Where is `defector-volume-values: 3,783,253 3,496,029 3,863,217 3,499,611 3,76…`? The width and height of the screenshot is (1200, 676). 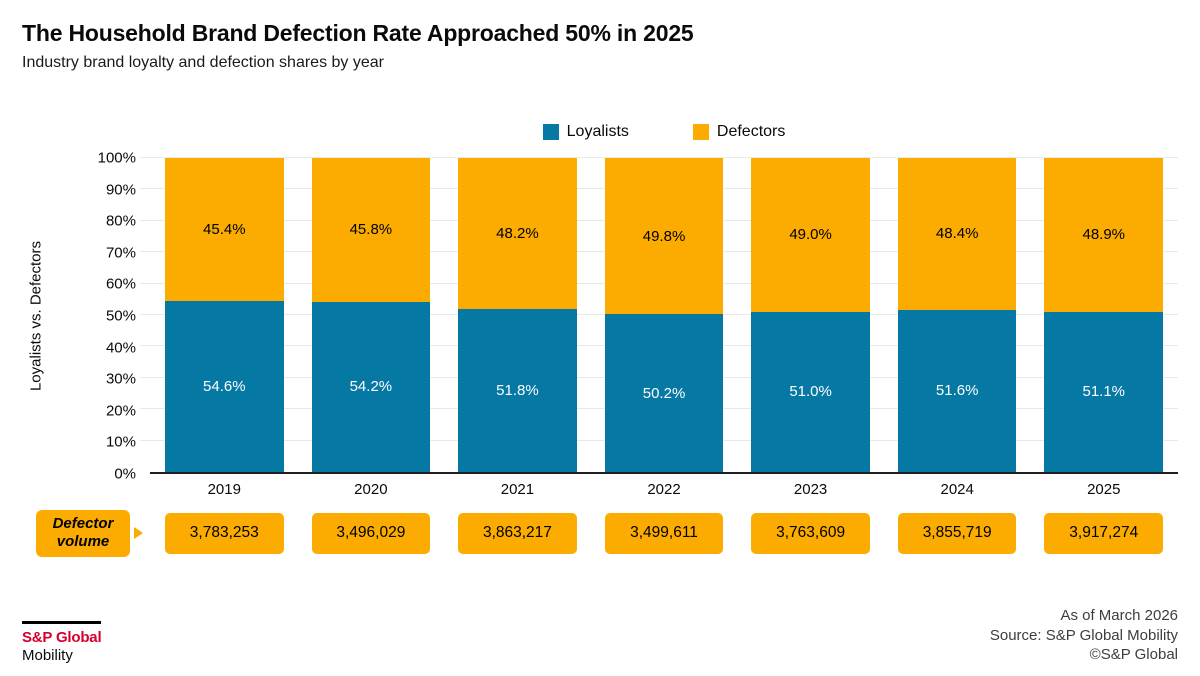
defector-volume-values: 3,783,253 3,496,029 3,863,217 3,499,611 3,76… is located at coordinates (664, 533).